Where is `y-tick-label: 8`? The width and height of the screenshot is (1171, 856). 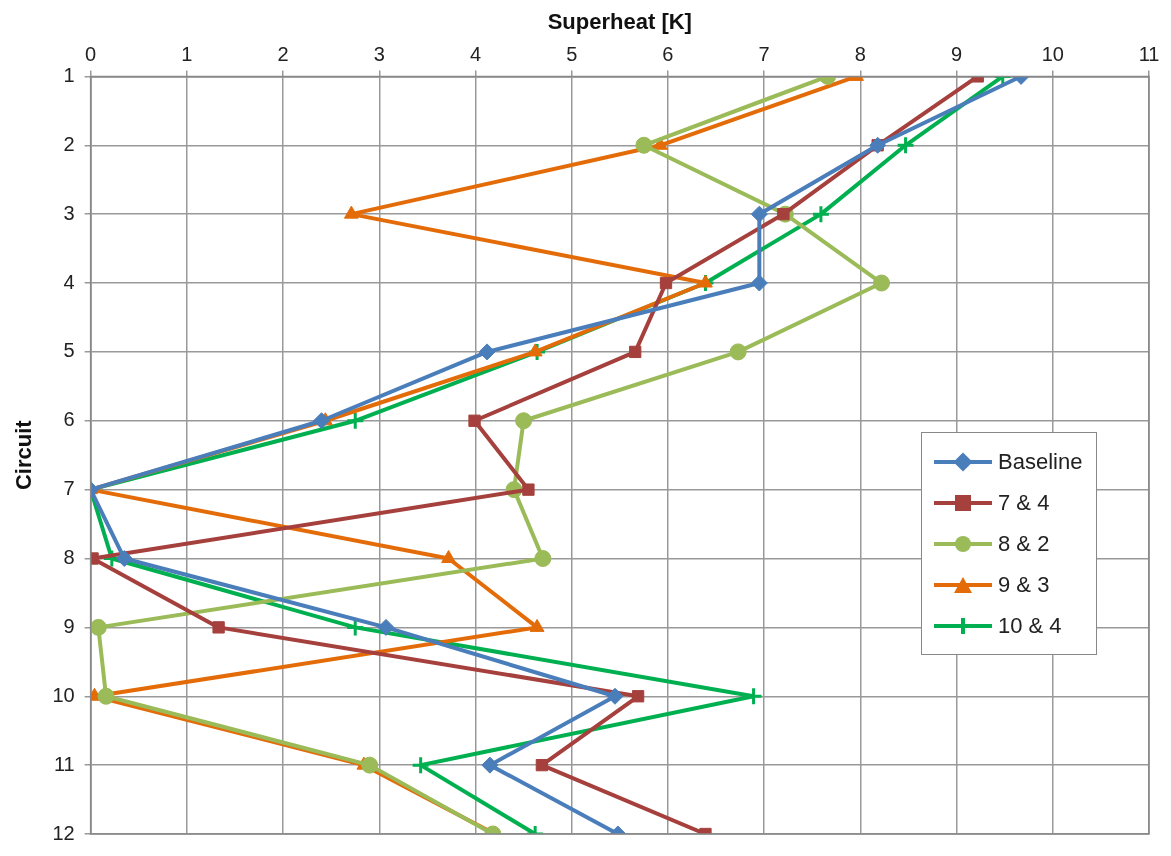
y-tick-label: 8 is located at coordinates (69, 557).